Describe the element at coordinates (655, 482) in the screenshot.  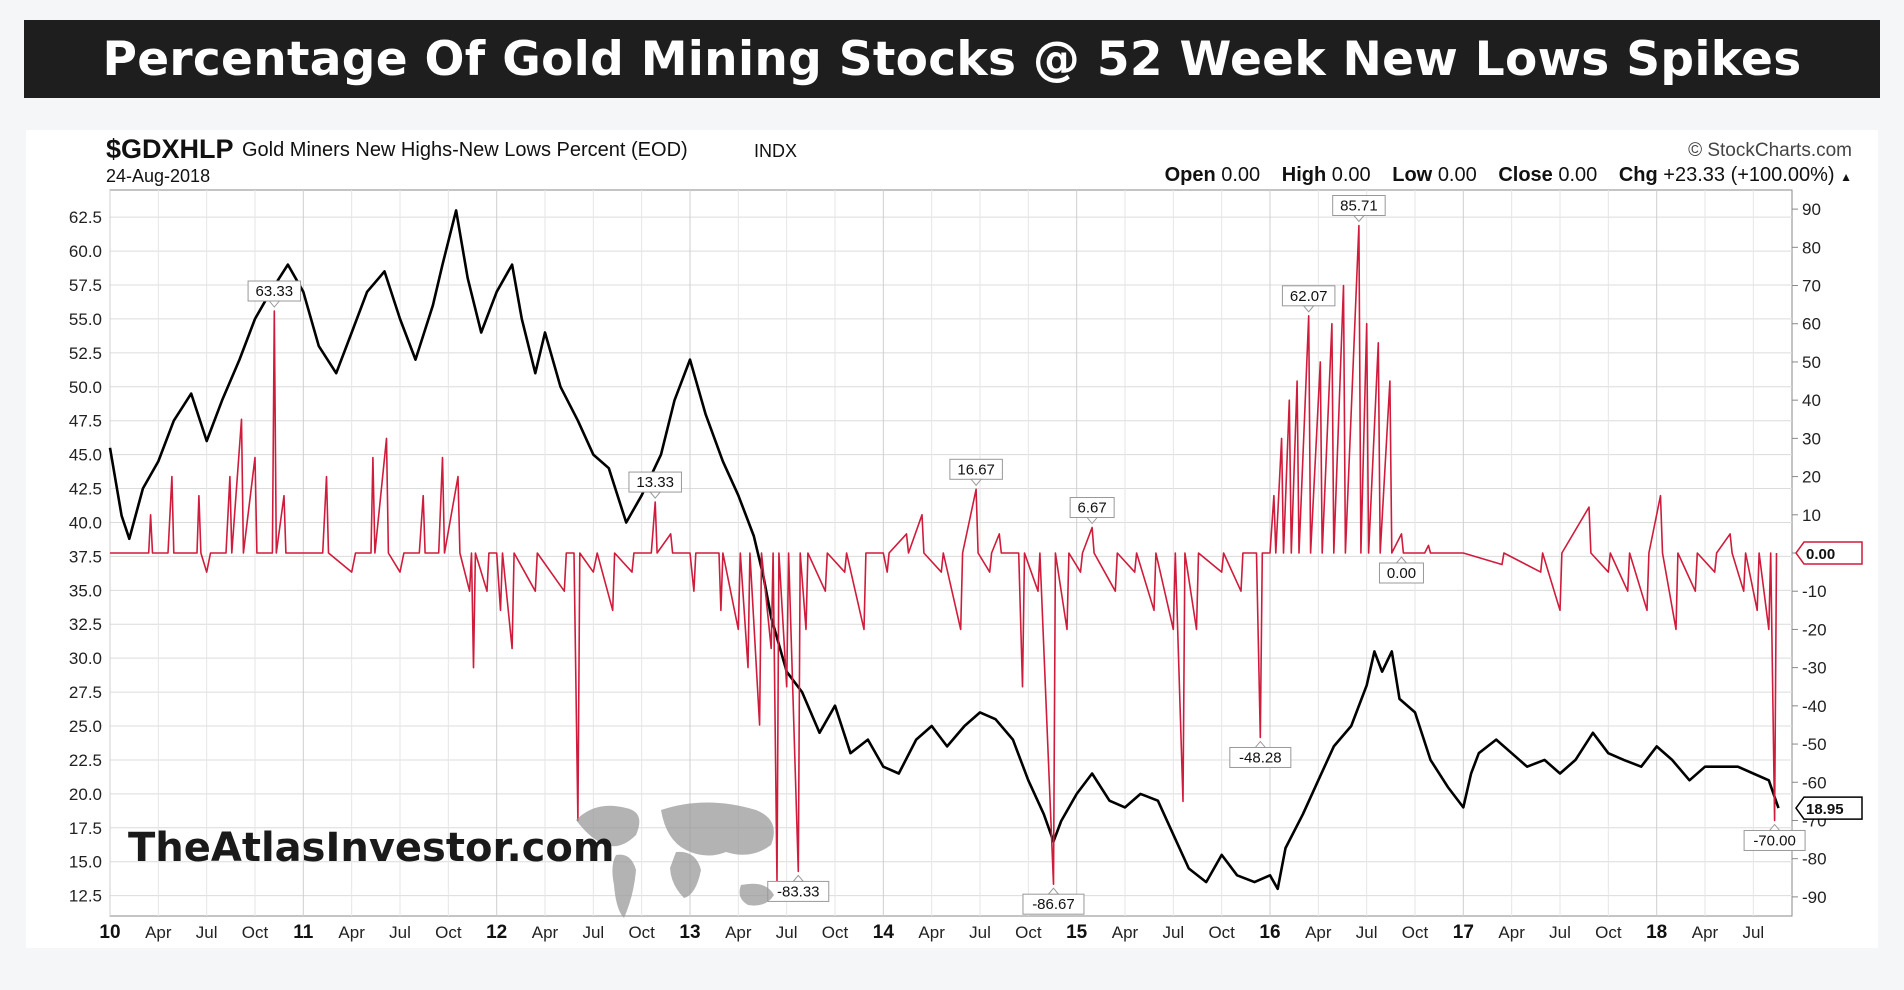
I see `annotation-label: 13.33` at that location.